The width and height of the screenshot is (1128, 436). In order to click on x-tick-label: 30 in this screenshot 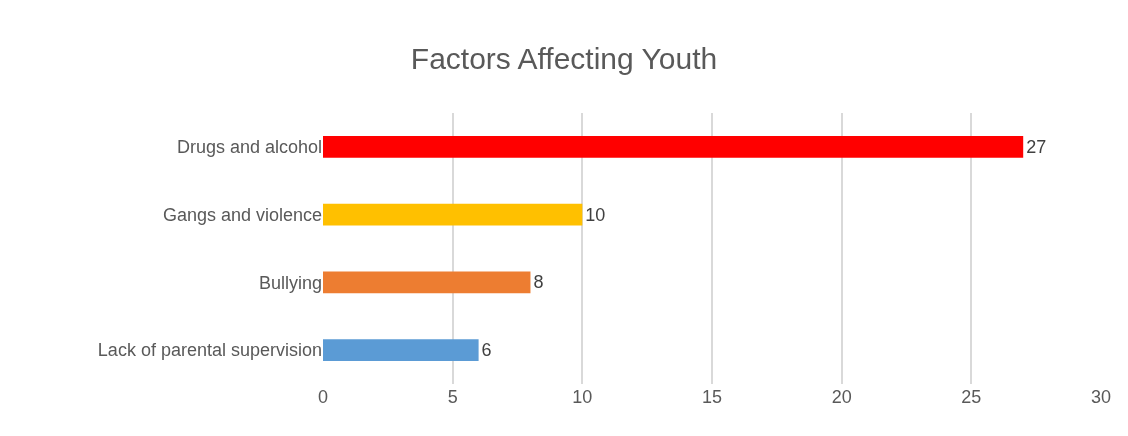, I will do `click(1101, 397)`.